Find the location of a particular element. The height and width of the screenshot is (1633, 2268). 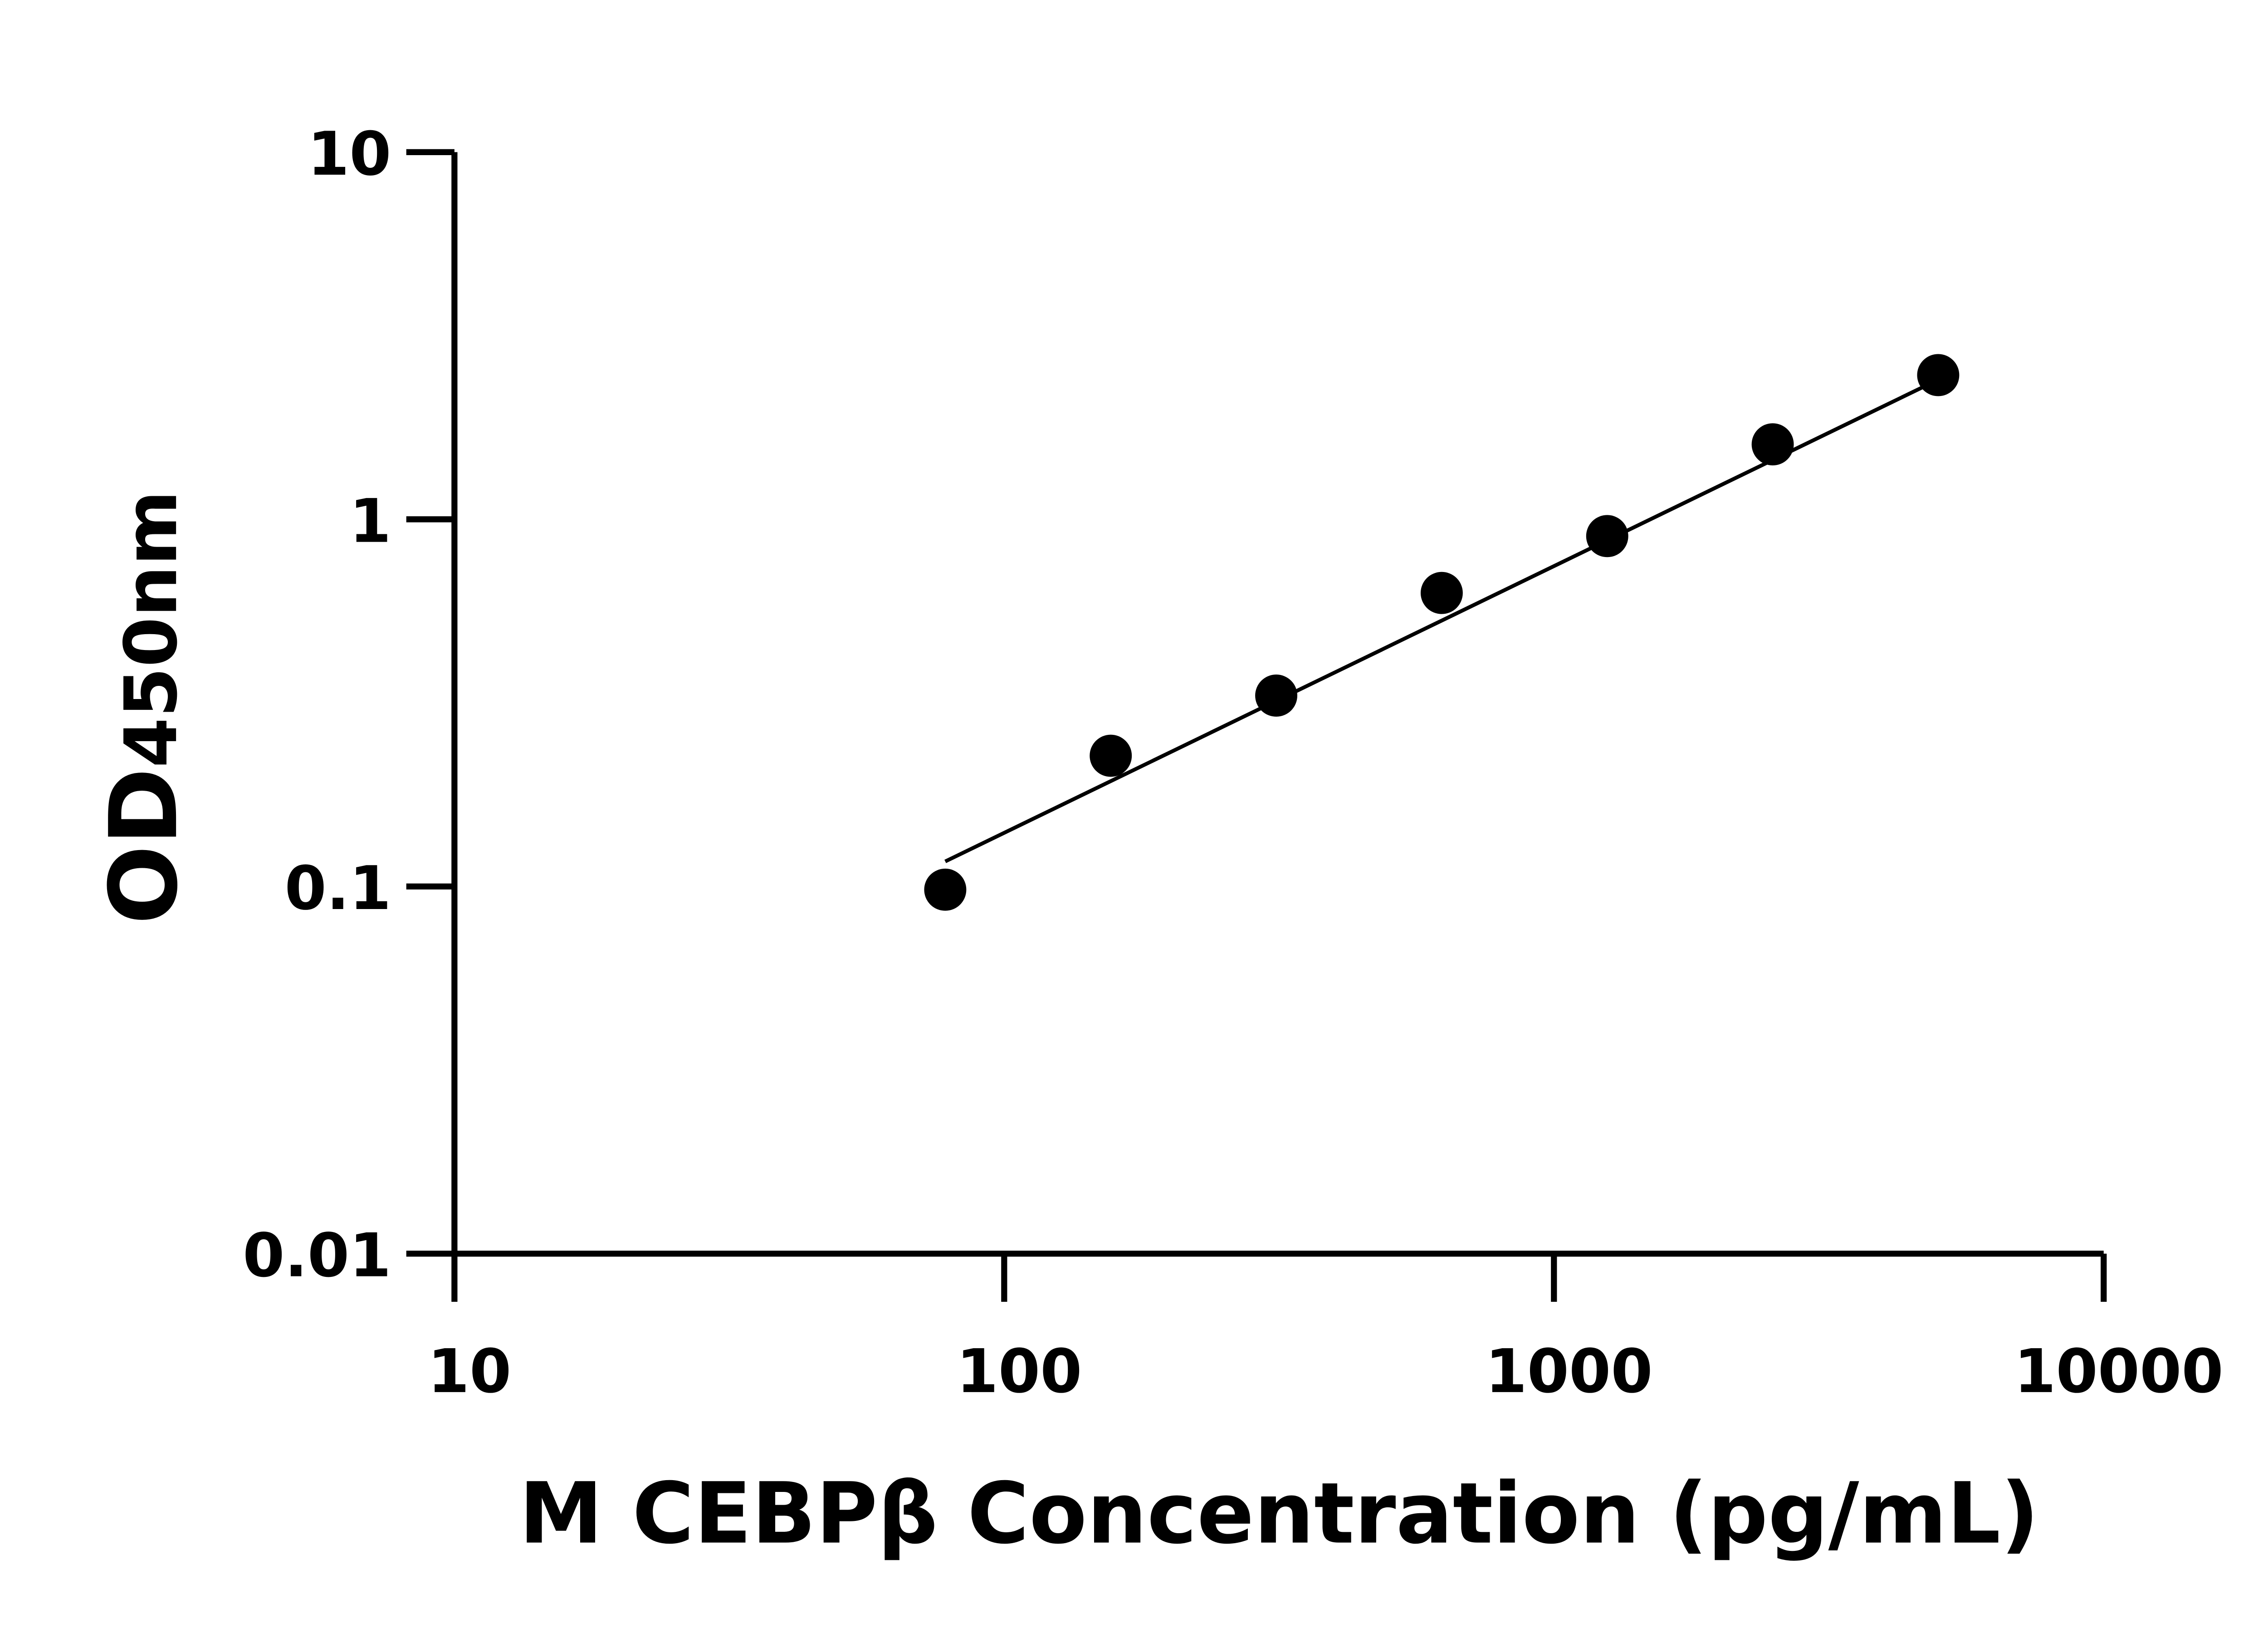

y-axis-label-main: OD is located at coordinates (144, 846).